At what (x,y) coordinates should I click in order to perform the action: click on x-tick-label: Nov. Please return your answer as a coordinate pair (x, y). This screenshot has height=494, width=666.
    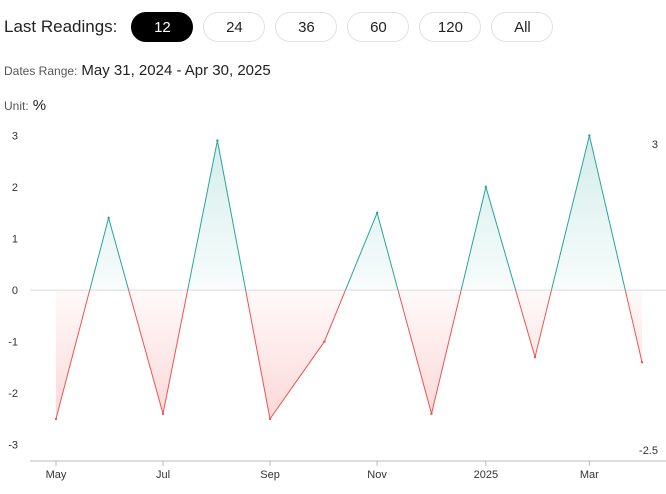
    Looking at the image, I should click on (377, 475).